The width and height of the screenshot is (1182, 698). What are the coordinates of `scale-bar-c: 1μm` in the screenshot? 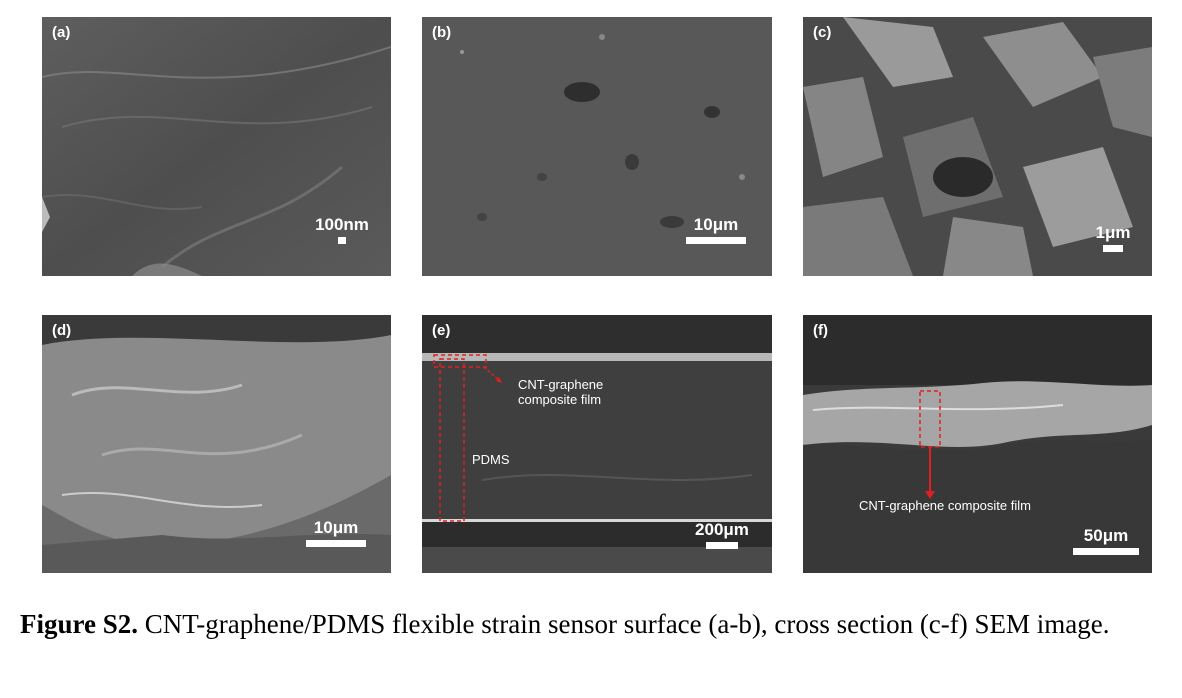 It's located at (1113, 237).